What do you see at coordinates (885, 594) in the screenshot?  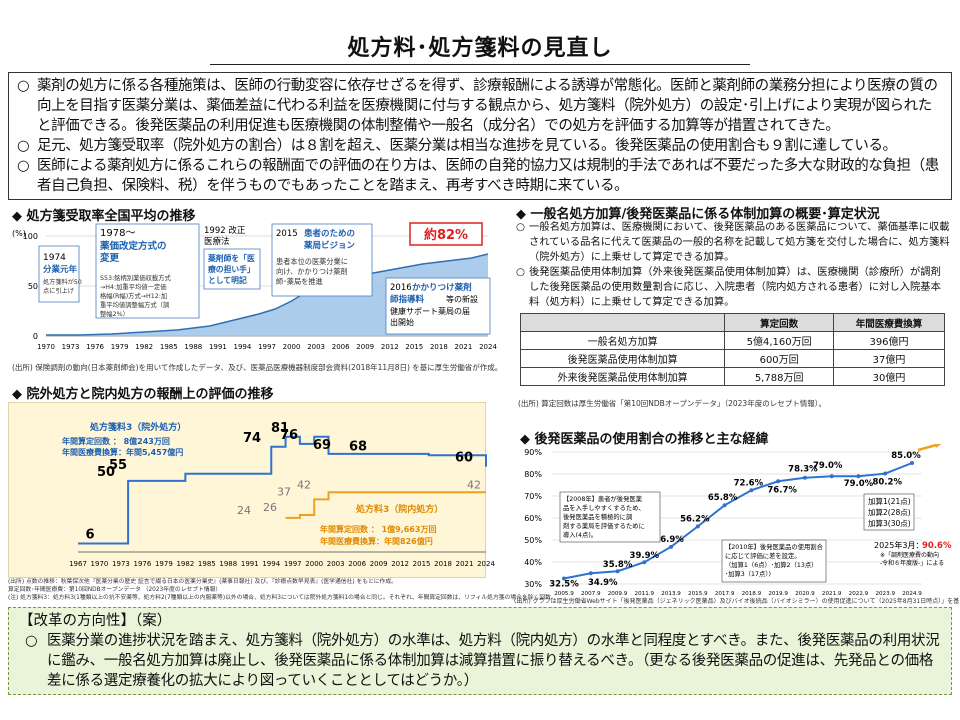 I see `x-tick-label: 2023.9` at bounding box center [885, 594].